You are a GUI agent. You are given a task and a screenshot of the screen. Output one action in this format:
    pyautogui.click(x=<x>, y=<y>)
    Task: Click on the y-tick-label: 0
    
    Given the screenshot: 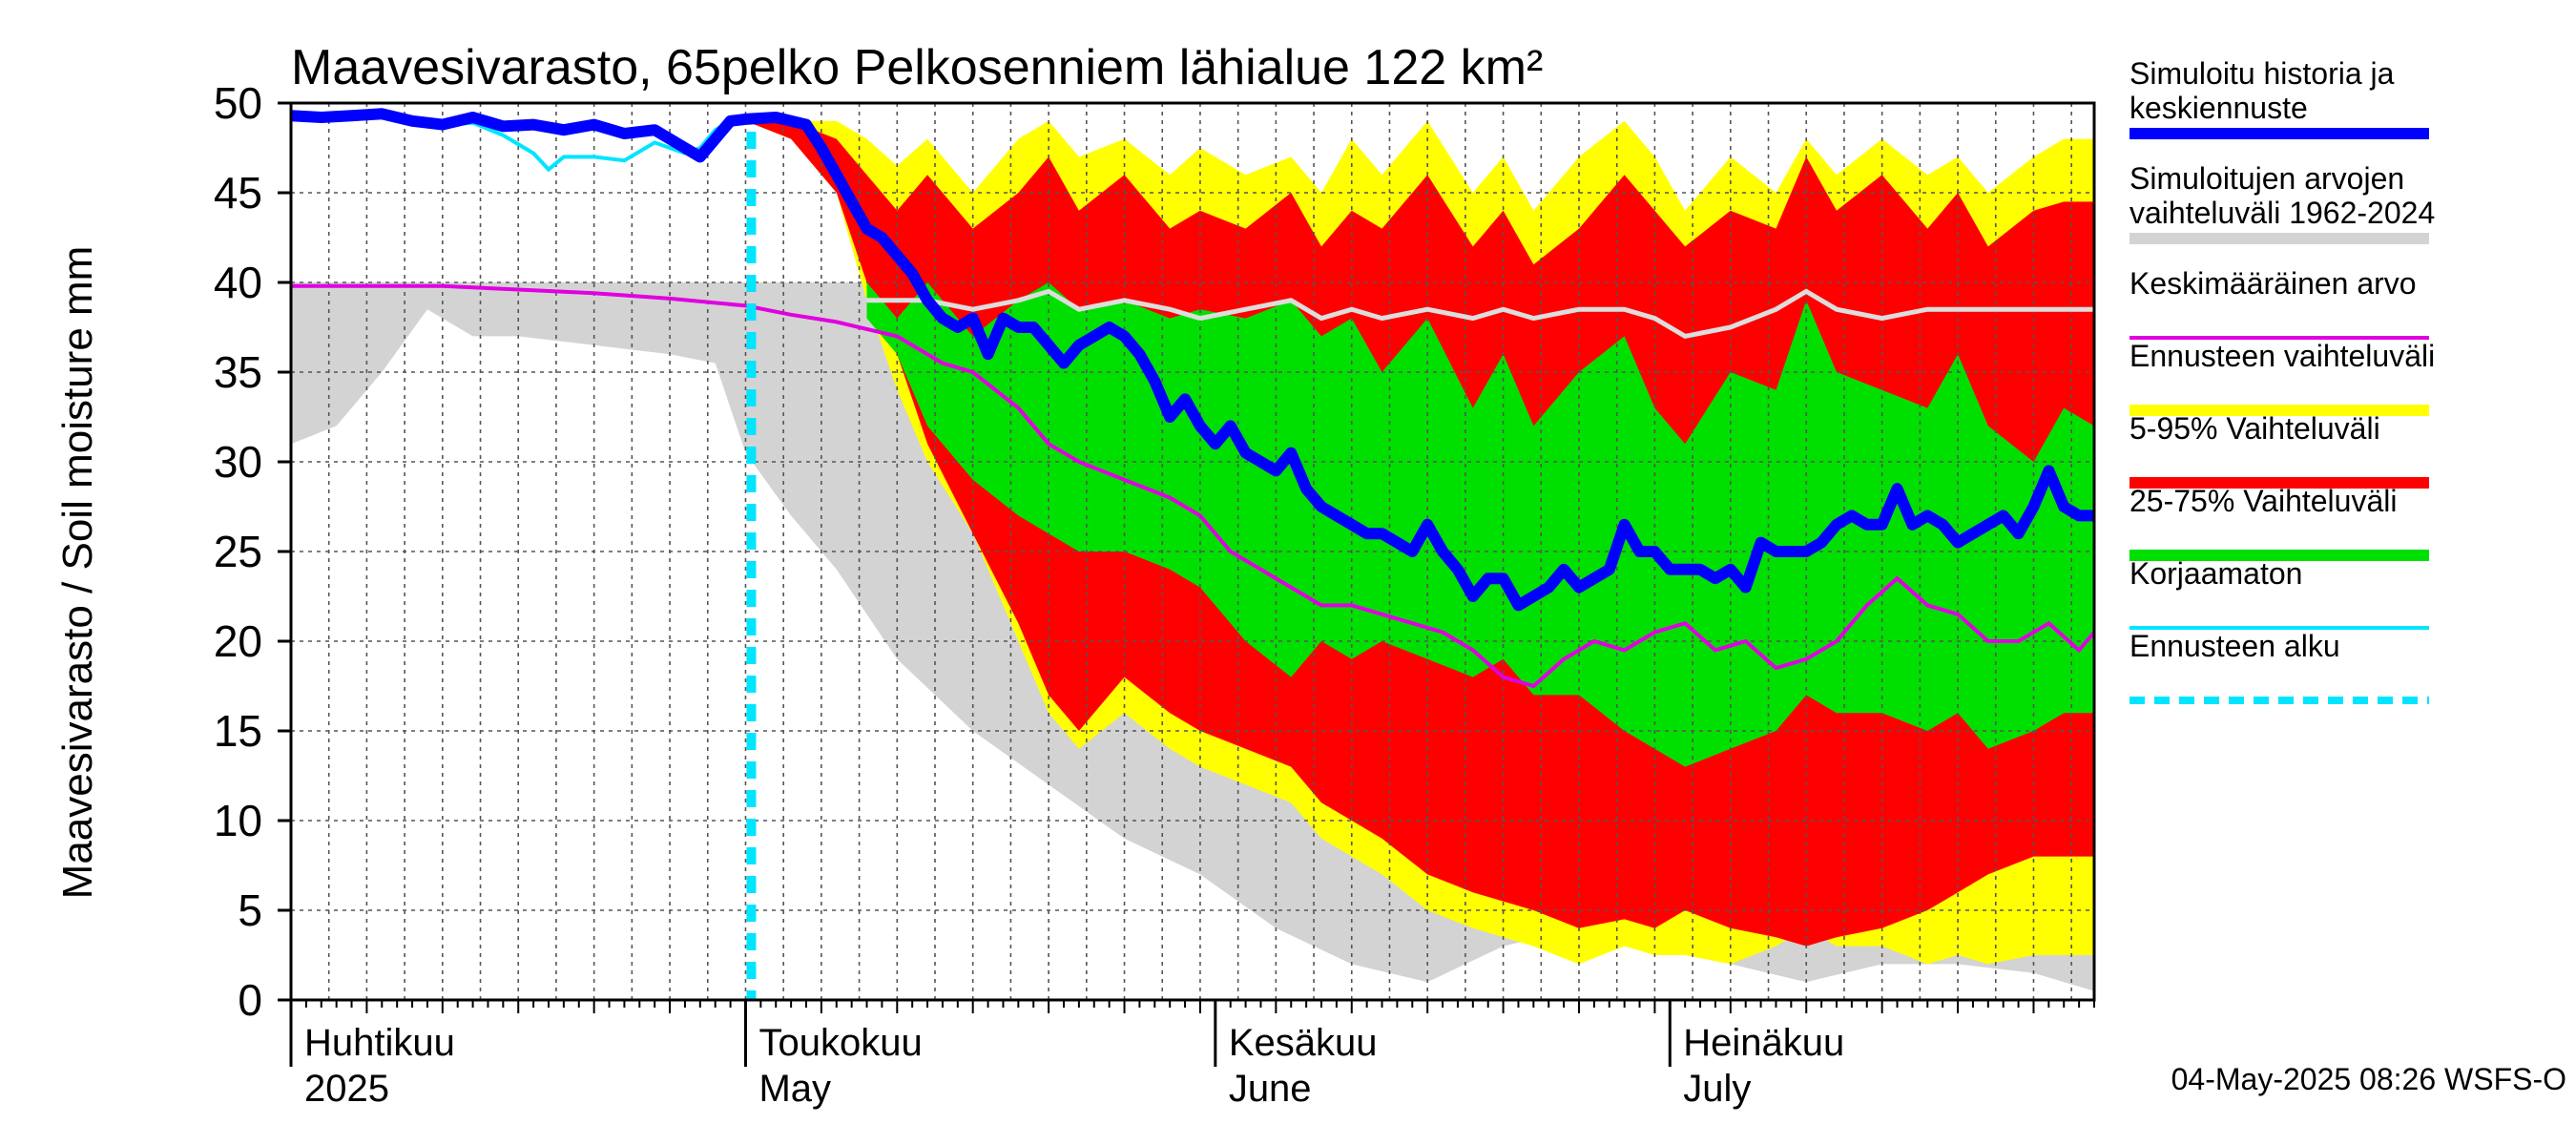 What is the action you would take?
    pyautogui.click(x=250, y=1000)
    